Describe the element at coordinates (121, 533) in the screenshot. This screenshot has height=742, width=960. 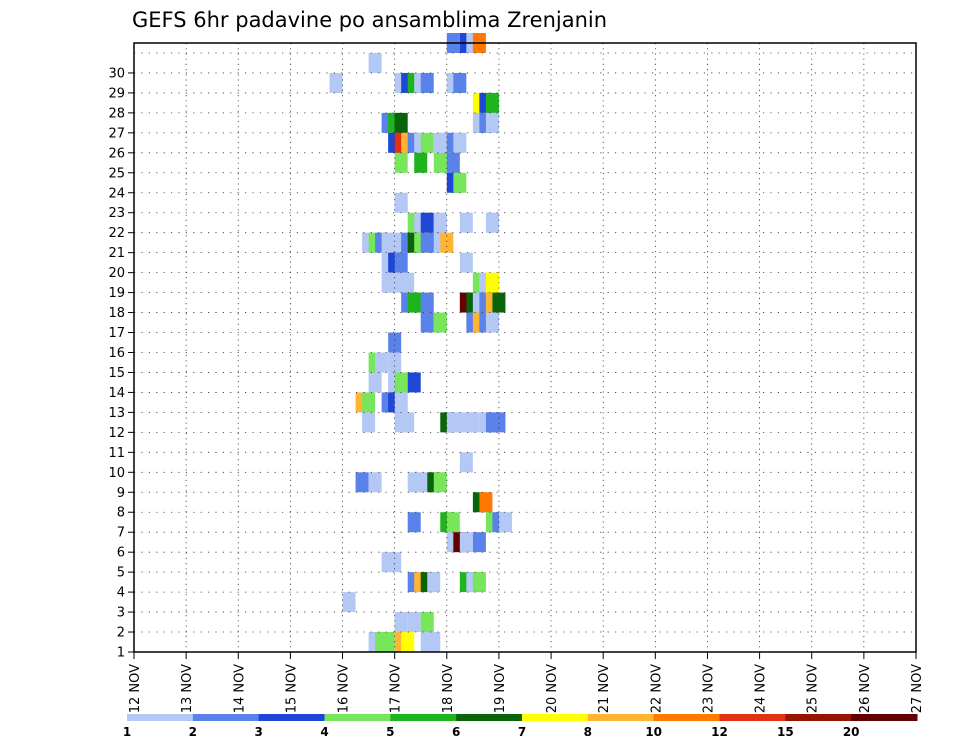
I see `y-tick-label: 7` at that location.